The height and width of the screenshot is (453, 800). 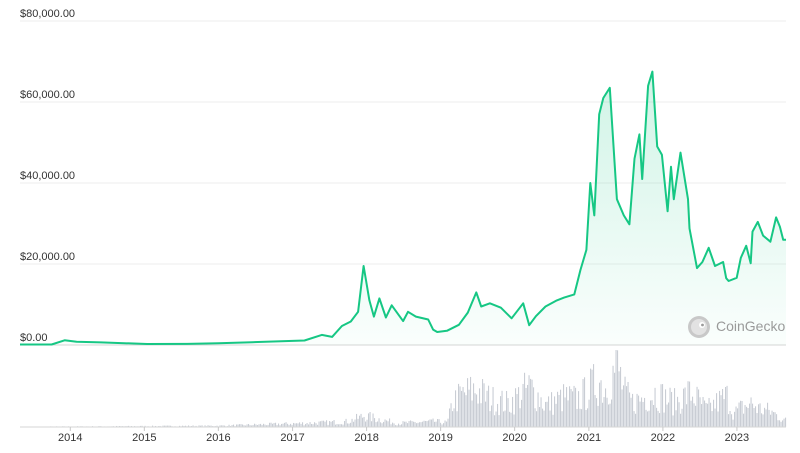 I want to click on coingecko-logo-icon, so click(x=699, y=327).